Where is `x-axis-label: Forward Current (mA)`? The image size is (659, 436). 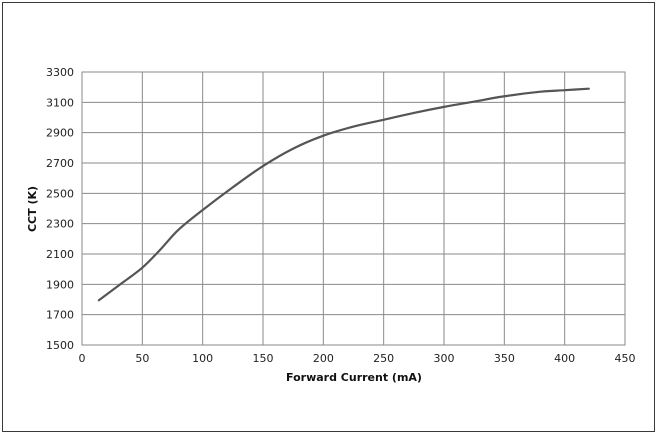
x-axis-label: Forward Current (mA) is located at coordinates (354, 377).